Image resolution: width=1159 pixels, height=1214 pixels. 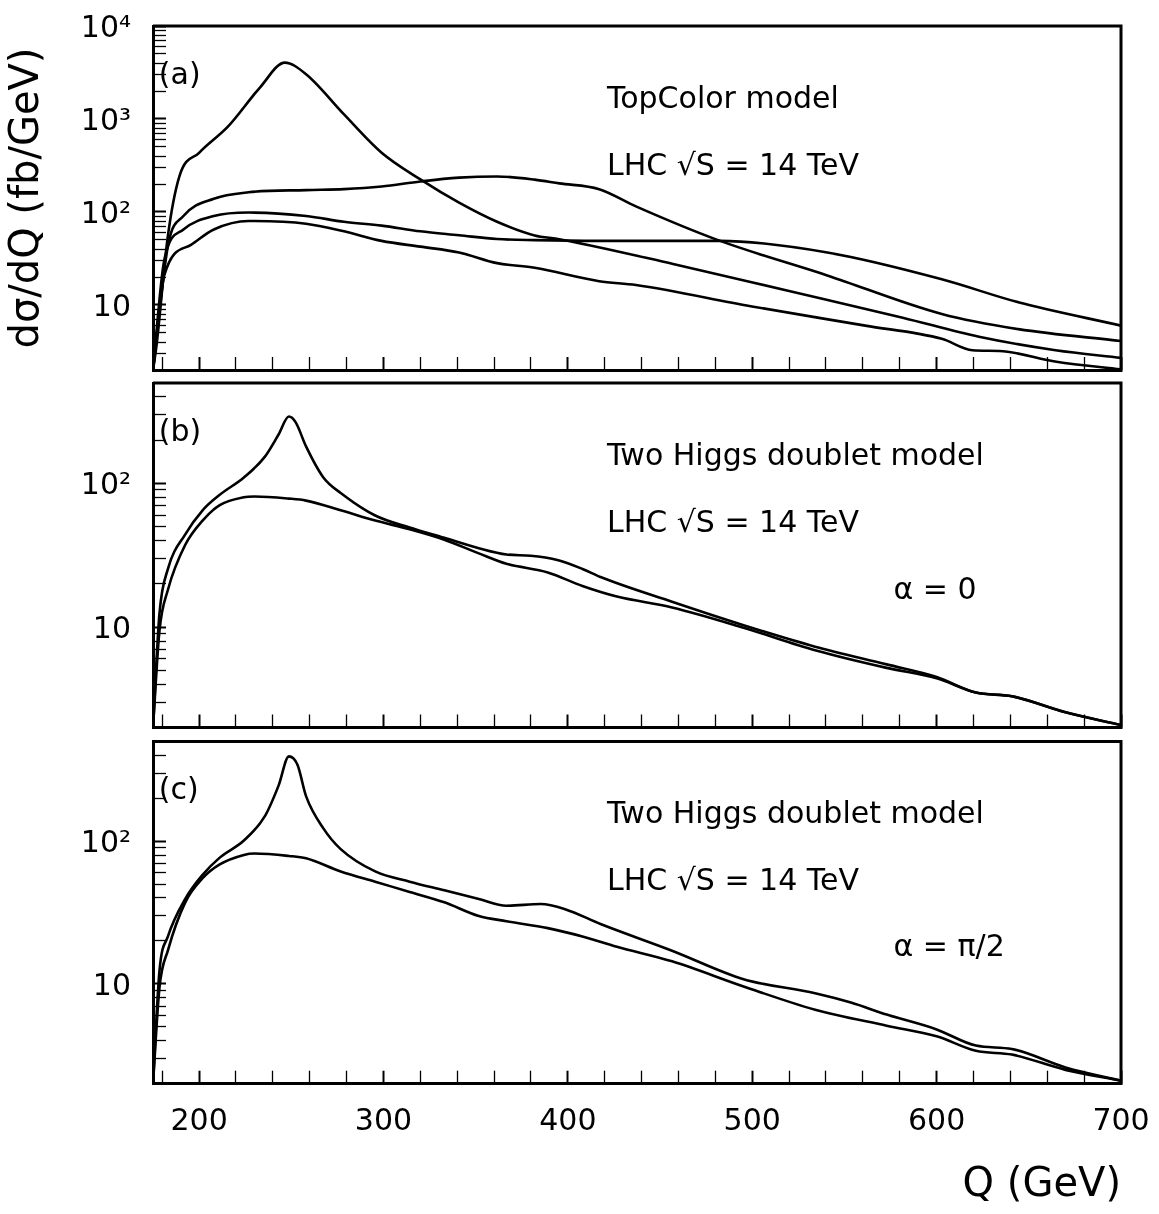 What do you see at coordinates (1041, 1182) in the screenshot?
I see `x-axis-title: Q (GeV)` at bounding box center [1041, 1182].